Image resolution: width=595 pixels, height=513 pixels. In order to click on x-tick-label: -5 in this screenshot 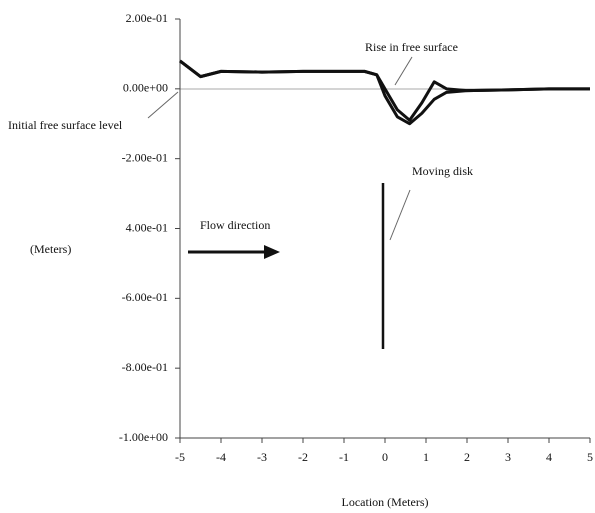, I will do `click(180, 457)`.